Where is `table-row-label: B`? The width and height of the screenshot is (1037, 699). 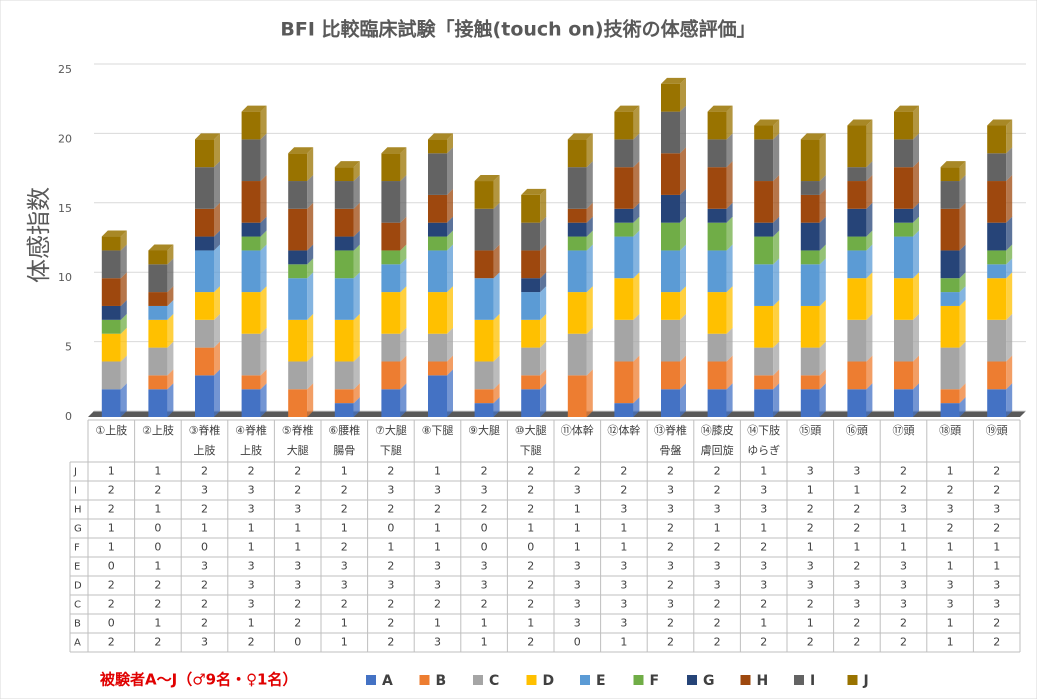
table-row-label: B is located at coordinates (77, 624).